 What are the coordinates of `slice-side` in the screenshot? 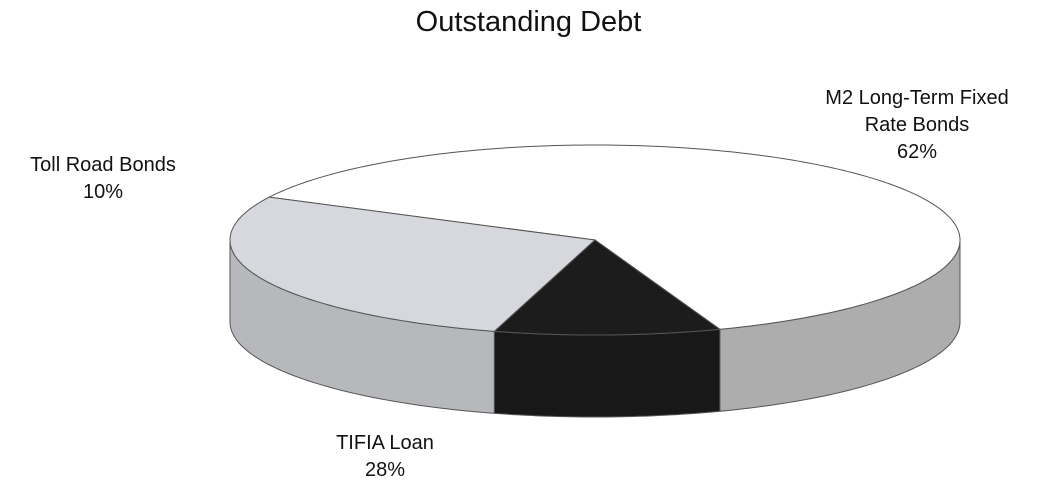 It's located at (607, 373).